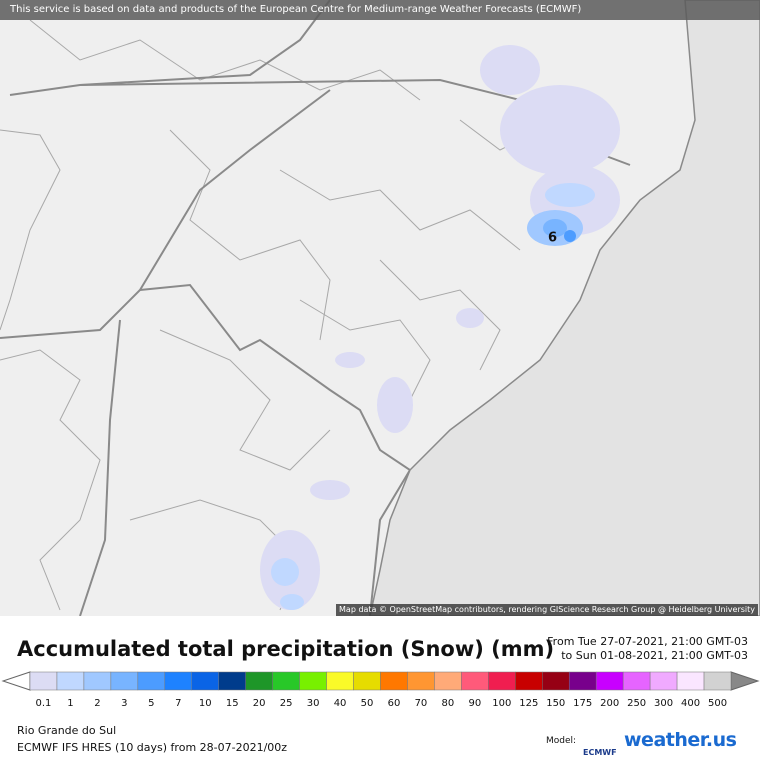  Describe the element at coordinates (690, 703) in the screenshot. I see `legend-label: 400` at that location.